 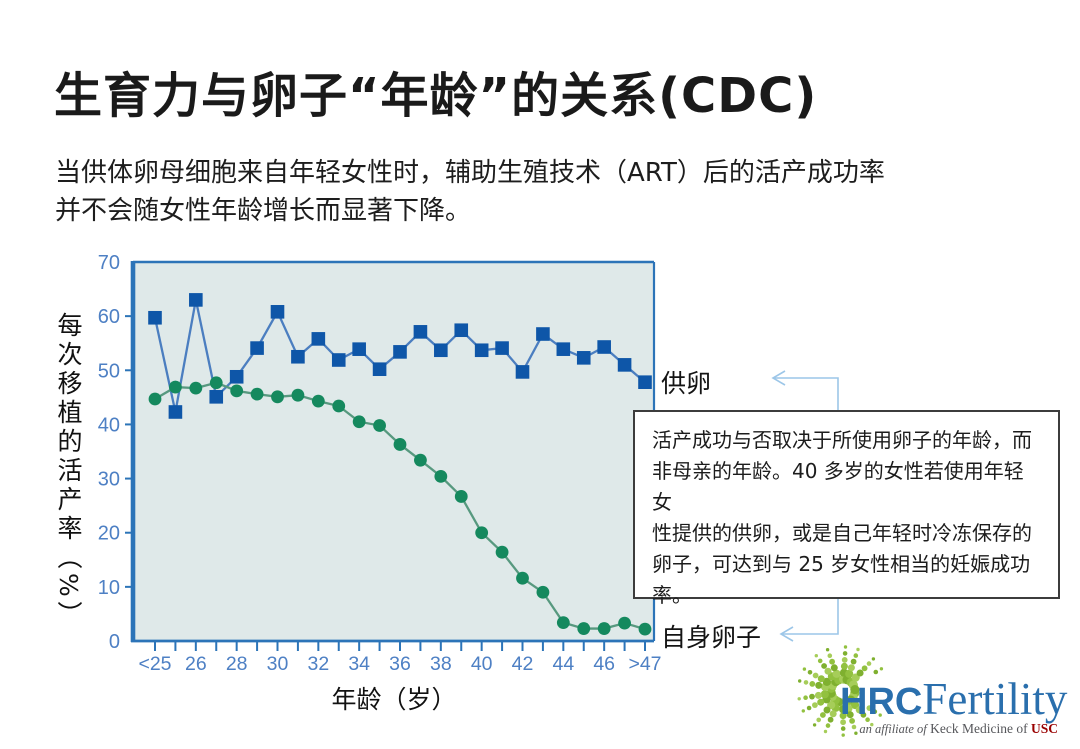 I want to click on logo-hrc-text: HRC, so click(x=881, y=702).